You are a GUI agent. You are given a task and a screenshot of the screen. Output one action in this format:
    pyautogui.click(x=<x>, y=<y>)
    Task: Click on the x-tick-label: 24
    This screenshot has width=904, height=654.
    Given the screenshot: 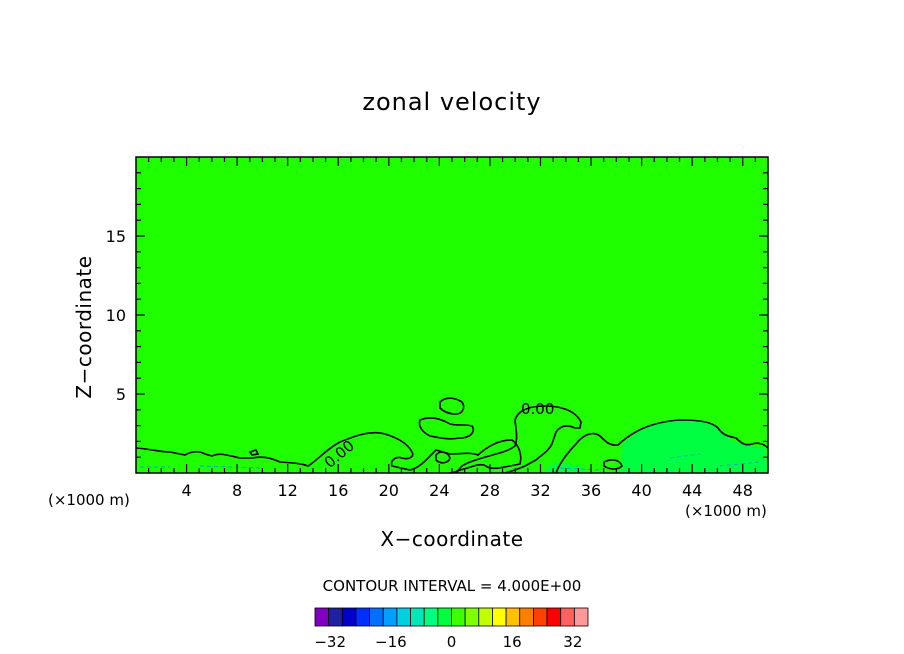 What is the action you would take?
    pyautogui.click(x=439, y=490)
    